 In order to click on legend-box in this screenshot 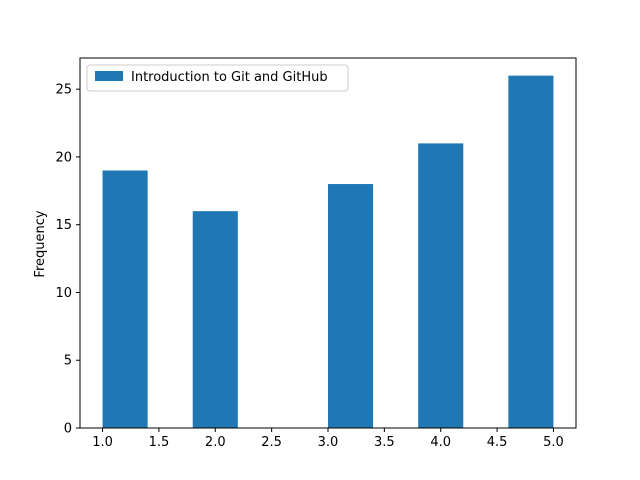, I will do `click(217, 78)`.